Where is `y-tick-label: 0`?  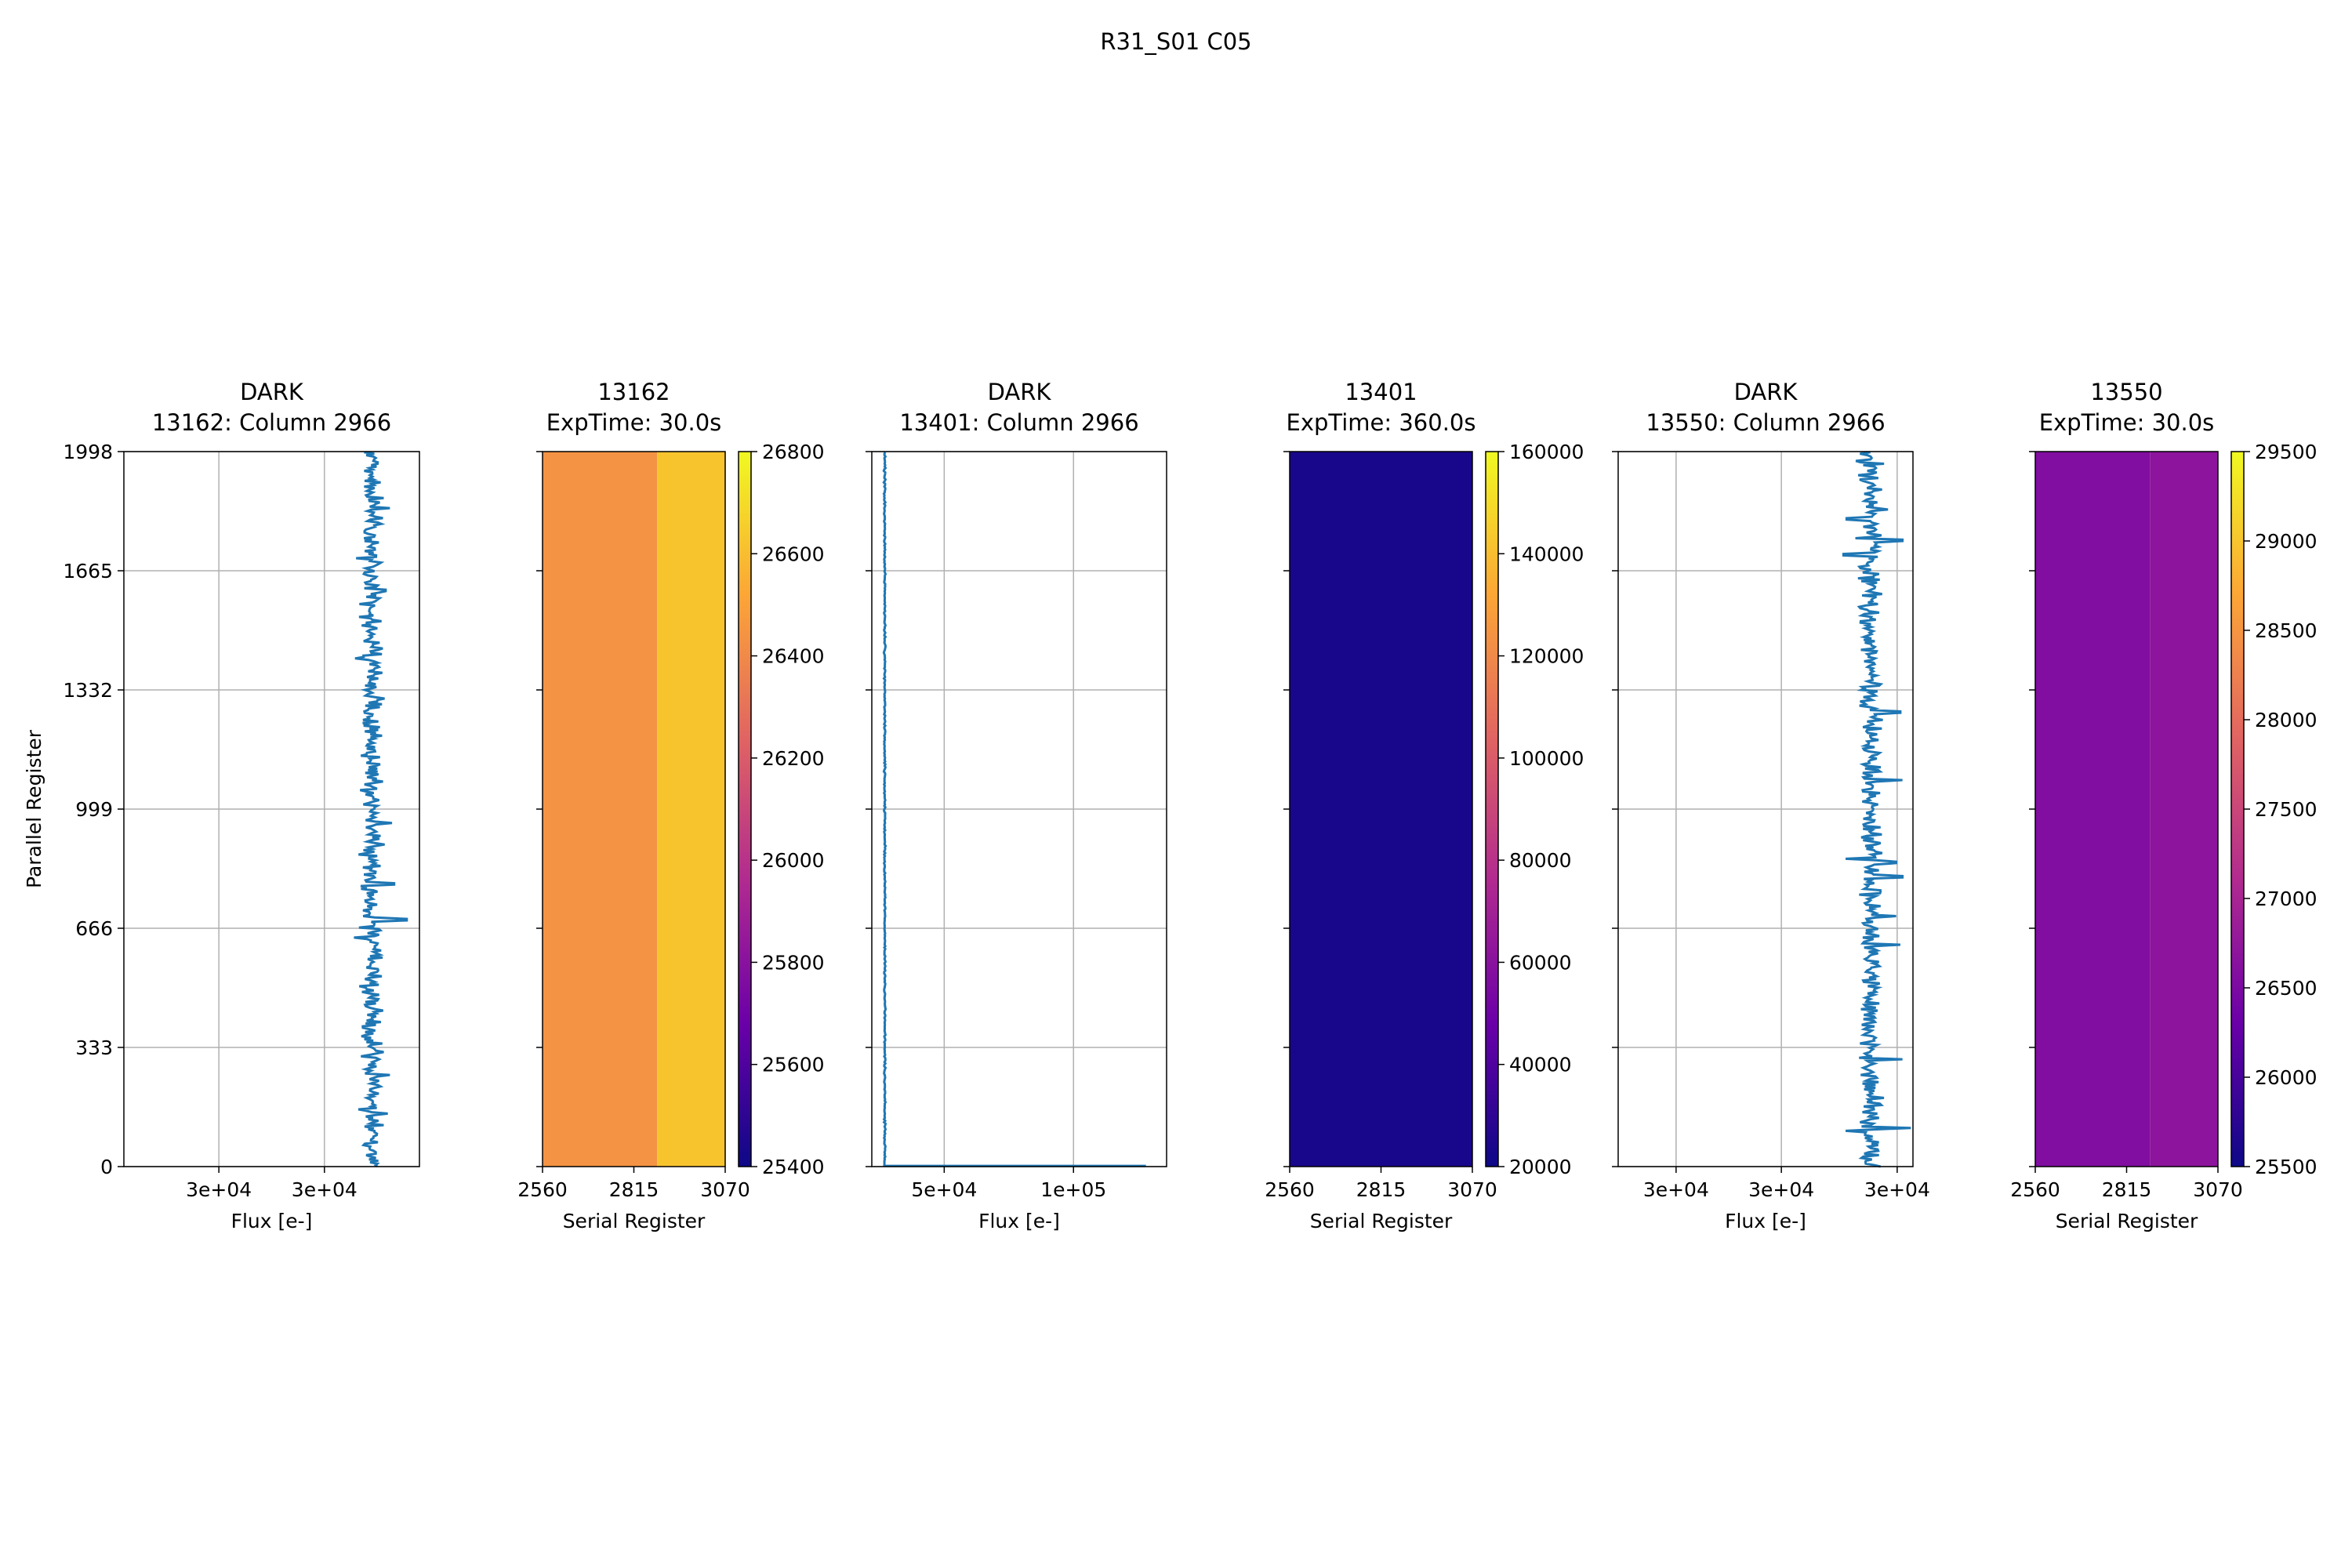 y-tick-label: 0 is located at coordinates (107, 1167).